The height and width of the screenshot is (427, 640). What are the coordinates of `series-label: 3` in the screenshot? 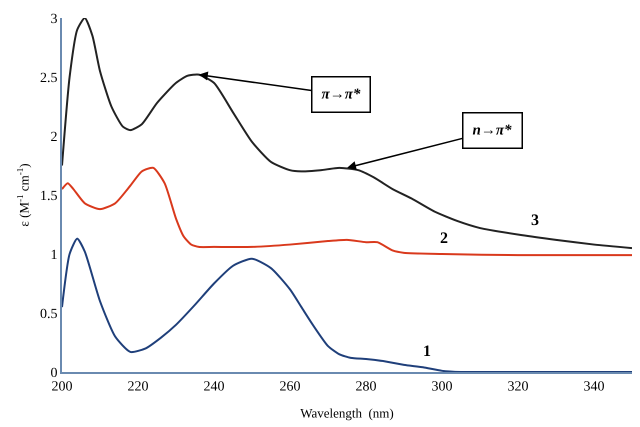 It's located at (535, 220).